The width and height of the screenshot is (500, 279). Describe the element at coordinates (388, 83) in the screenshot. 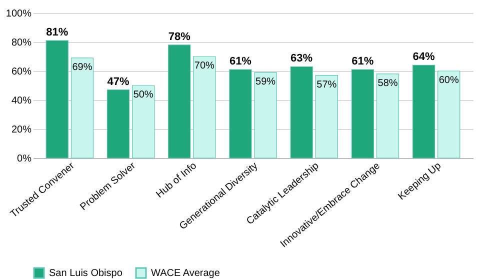

I see `data-label: 58%` at that location.